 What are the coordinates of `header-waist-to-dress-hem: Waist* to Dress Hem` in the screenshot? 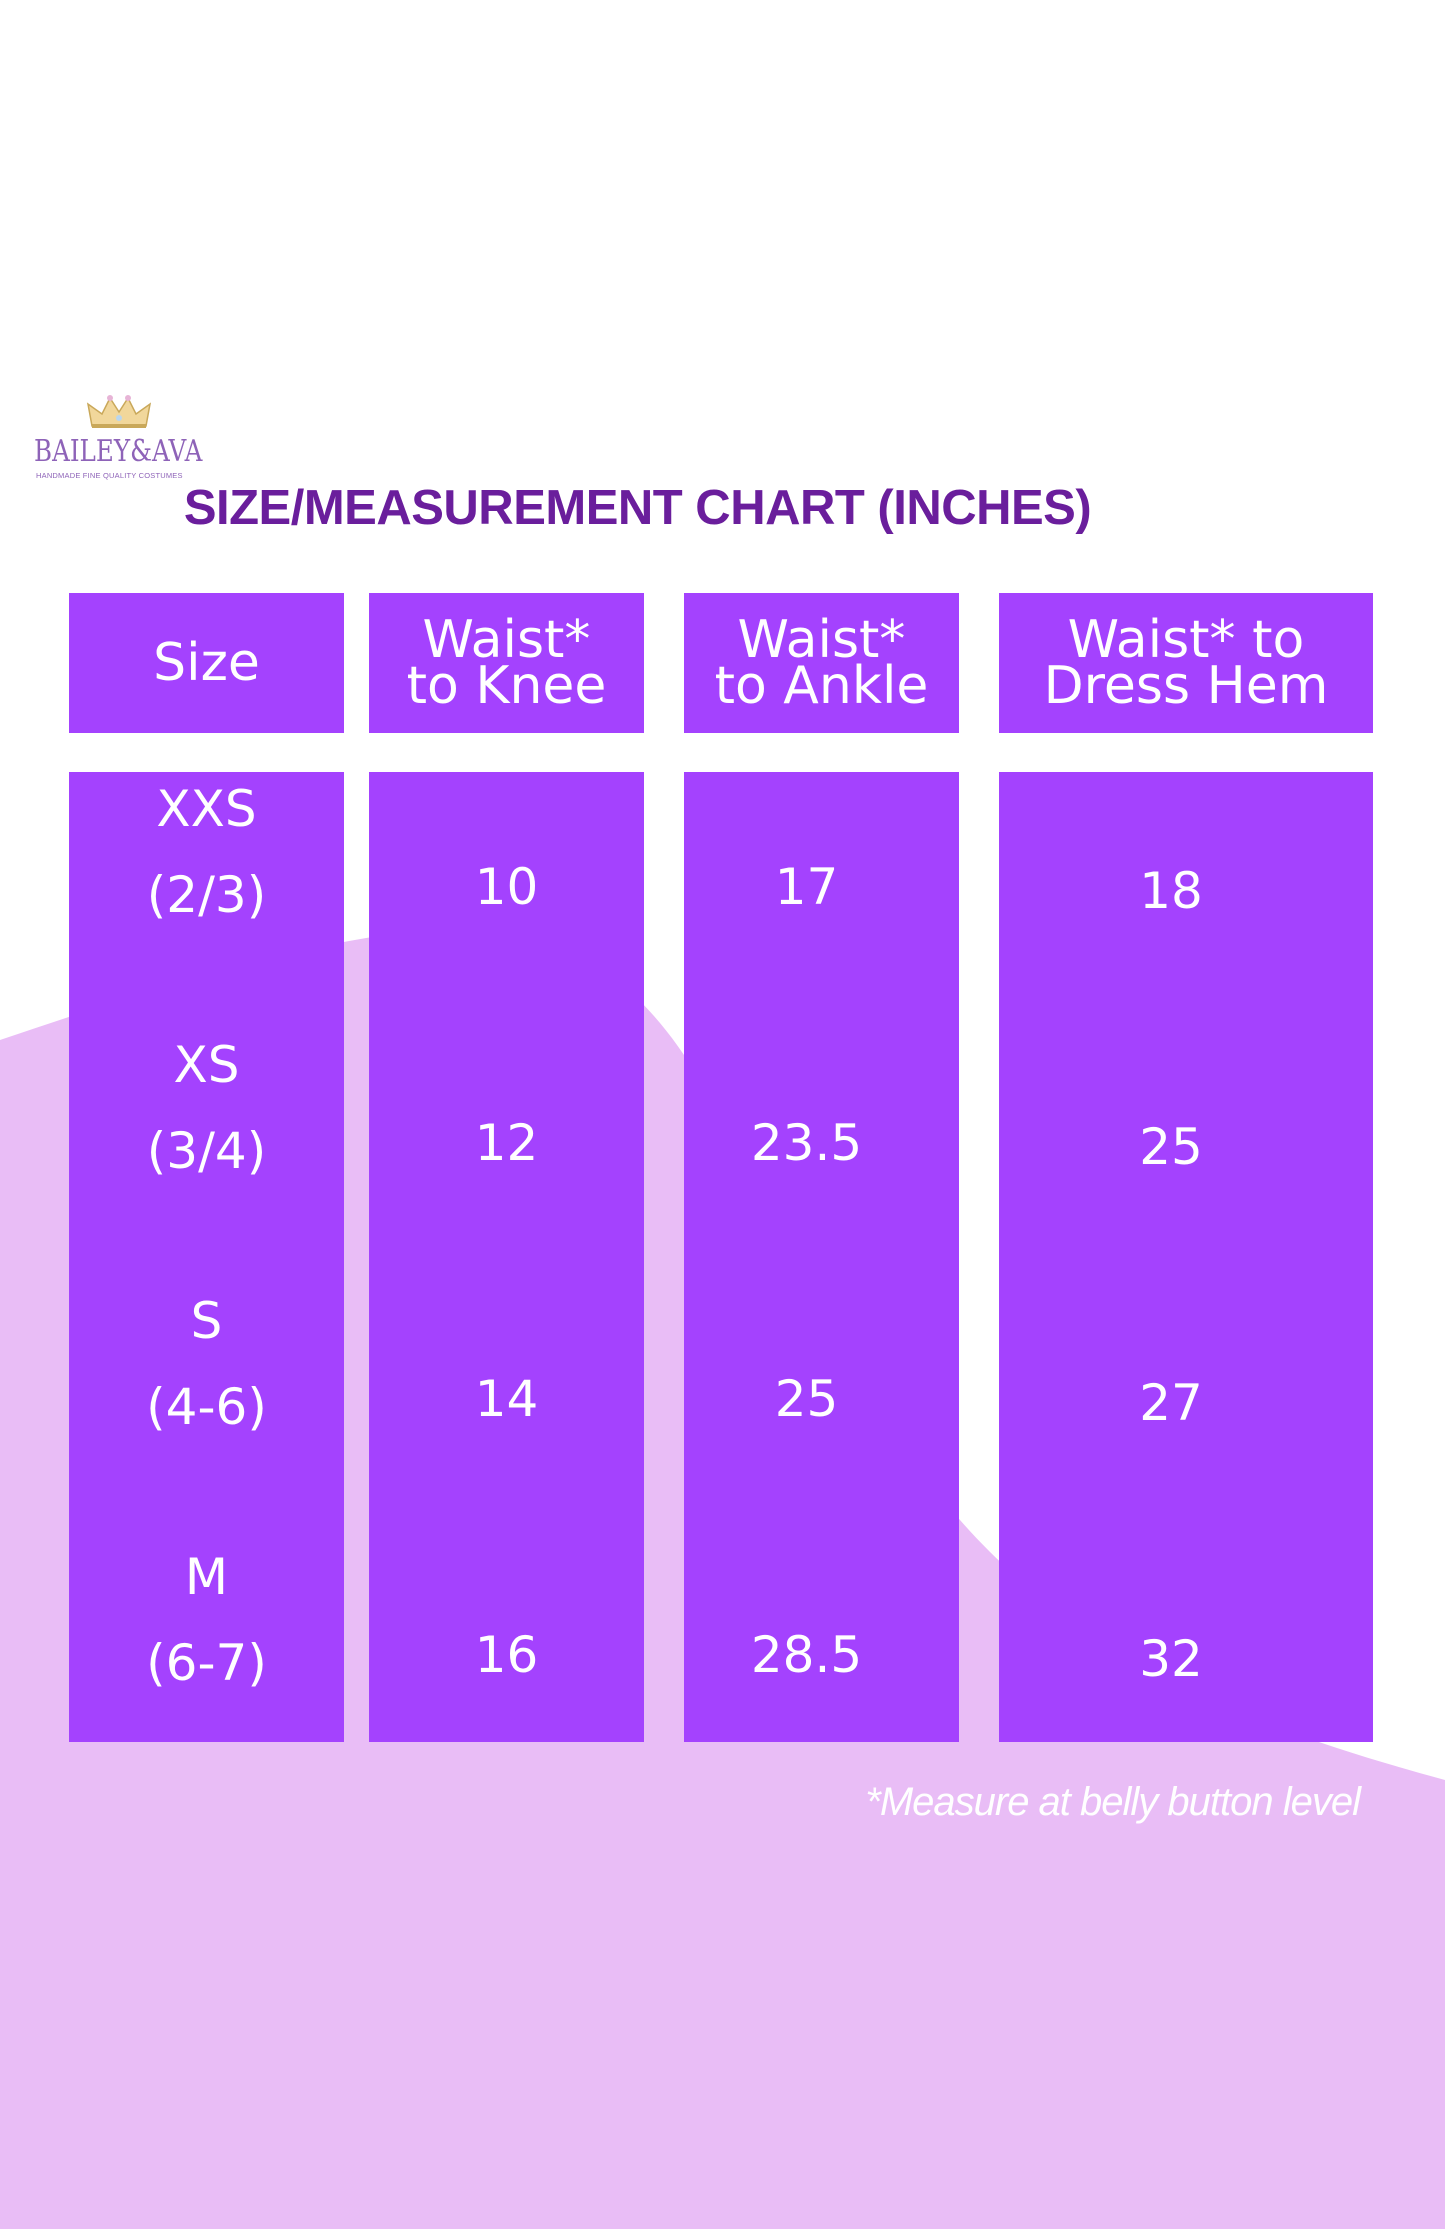 It's located at (1186, 663).